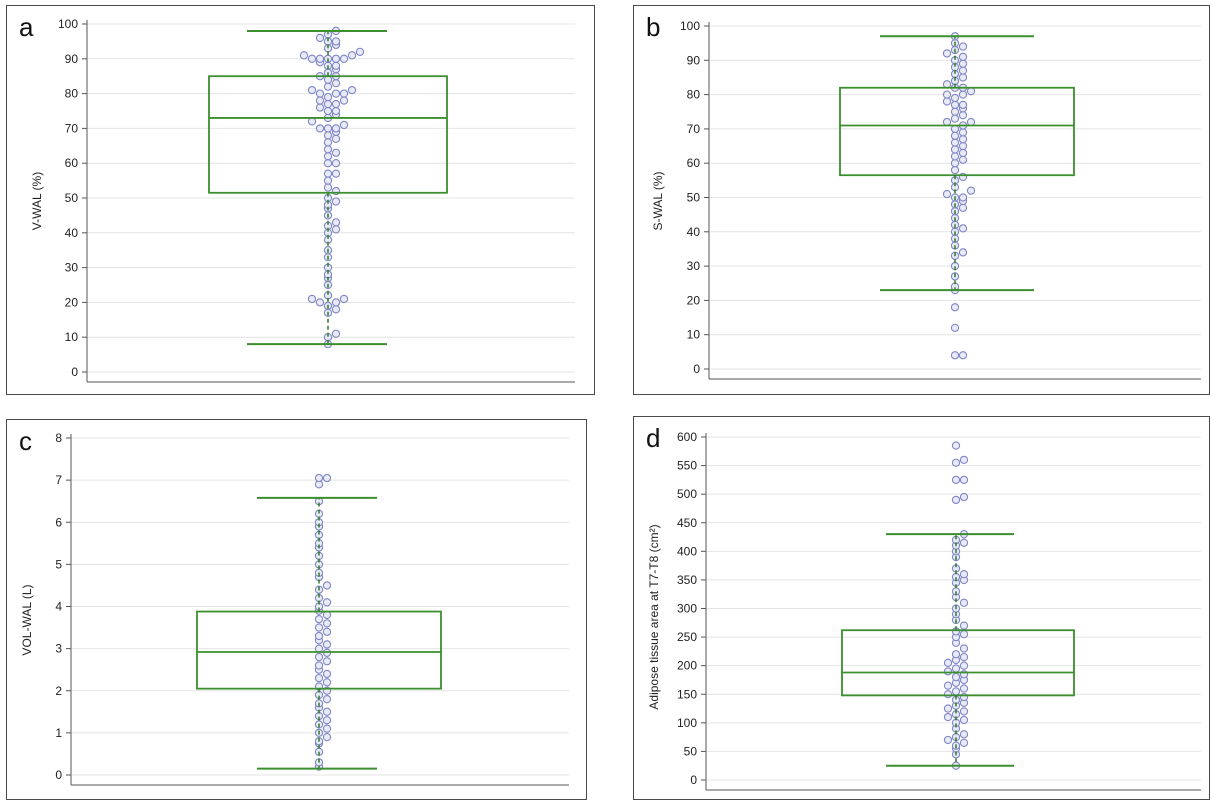  What do you see at coordinates (687, 523) in the screenshot?
I see `y-tick-label: 450` at bounding box center [687, 523].